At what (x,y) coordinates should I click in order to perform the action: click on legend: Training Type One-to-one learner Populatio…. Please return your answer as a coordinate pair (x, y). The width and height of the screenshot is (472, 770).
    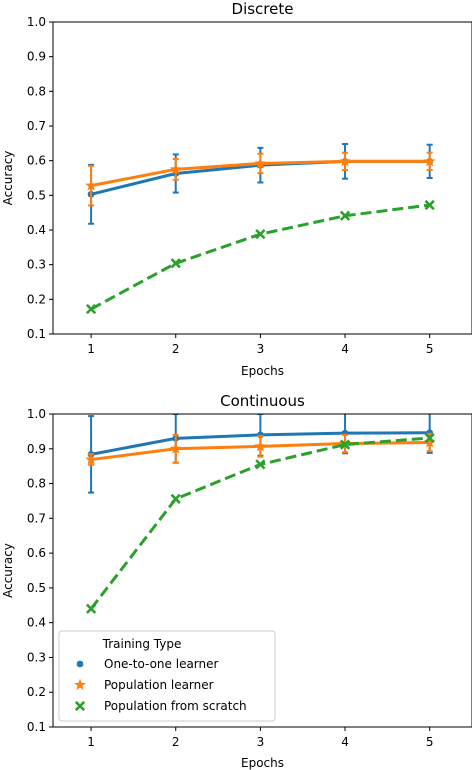
    Looking at the image, I should click on (167, 676).